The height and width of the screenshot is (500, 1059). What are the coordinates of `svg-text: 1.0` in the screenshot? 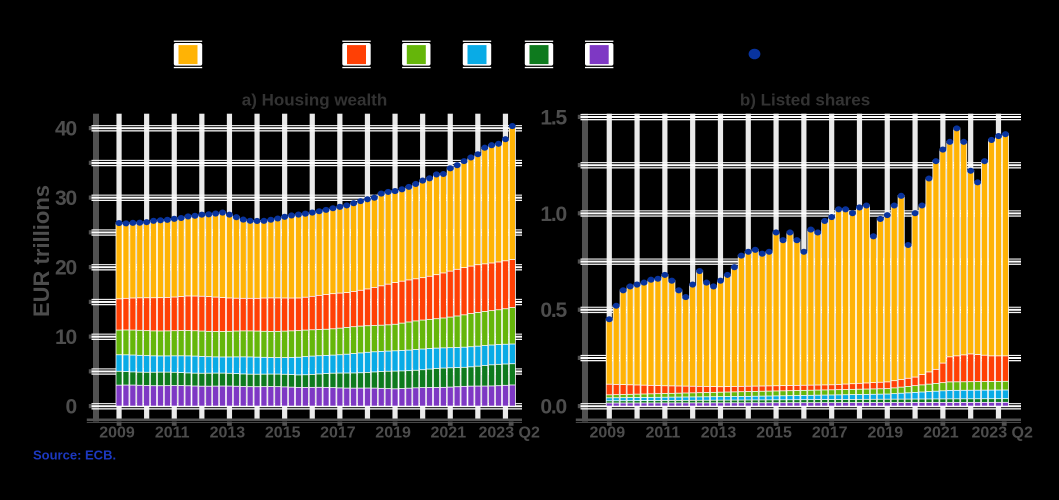 It's located at (553, 214).